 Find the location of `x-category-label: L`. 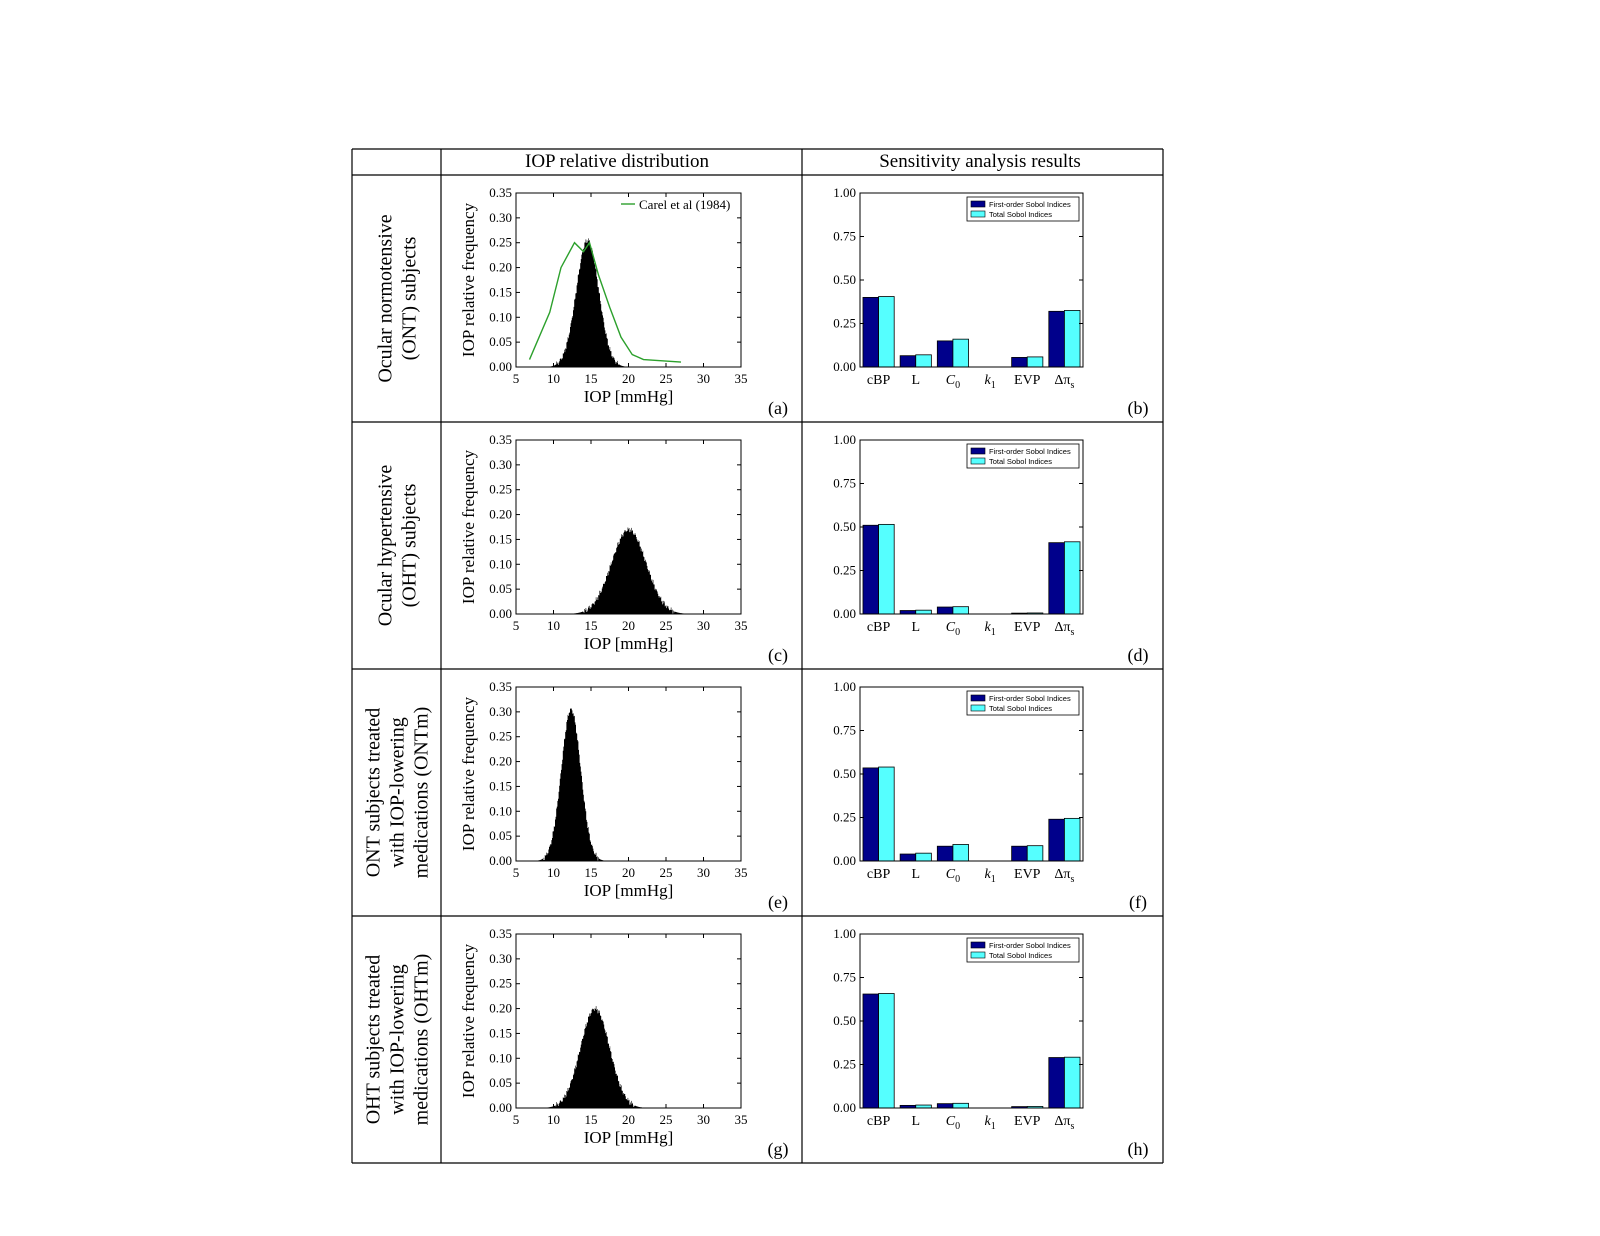

x-category-label: L is located at coordinates (915, 627).